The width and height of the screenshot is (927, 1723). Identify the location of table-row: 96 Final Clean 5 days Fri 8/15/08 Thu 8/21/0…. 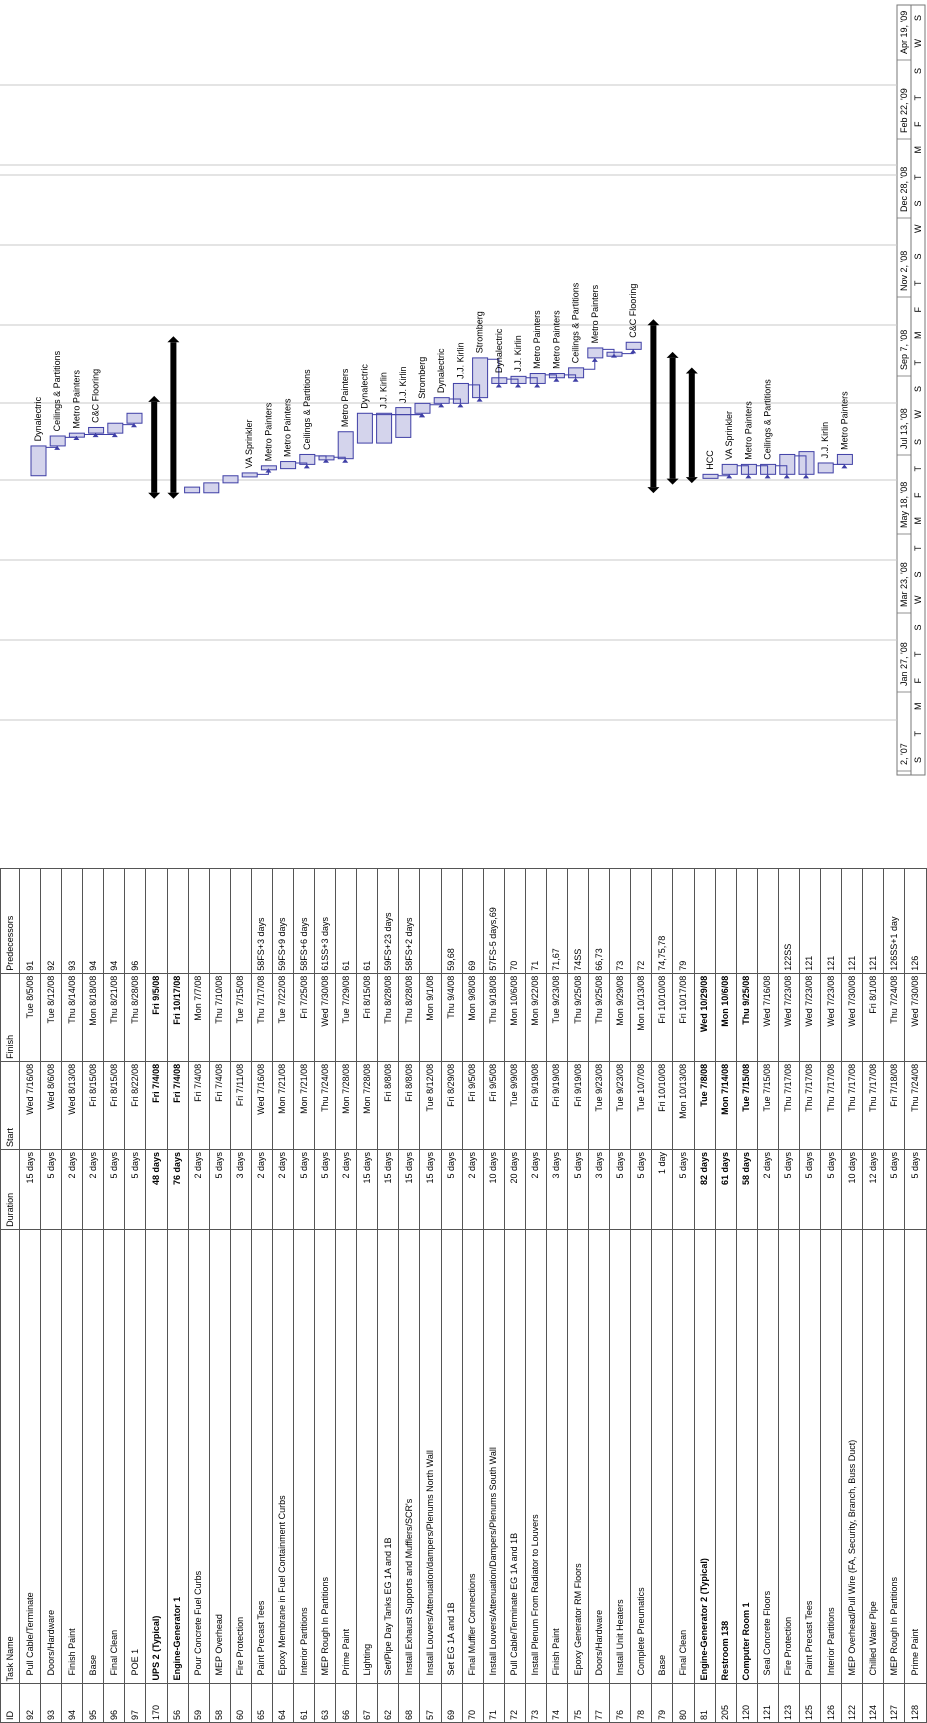
(114, 1295).